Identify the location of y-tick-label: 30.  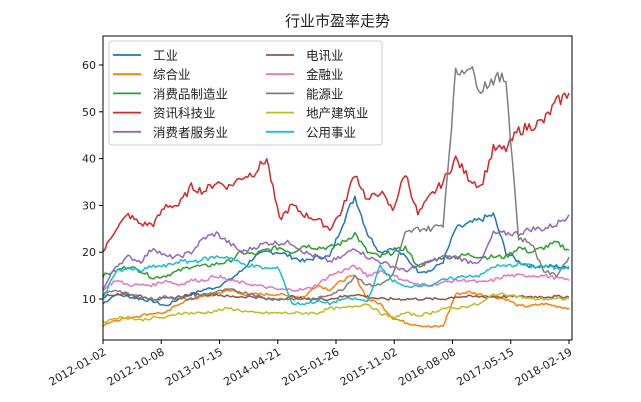
(89, 205).